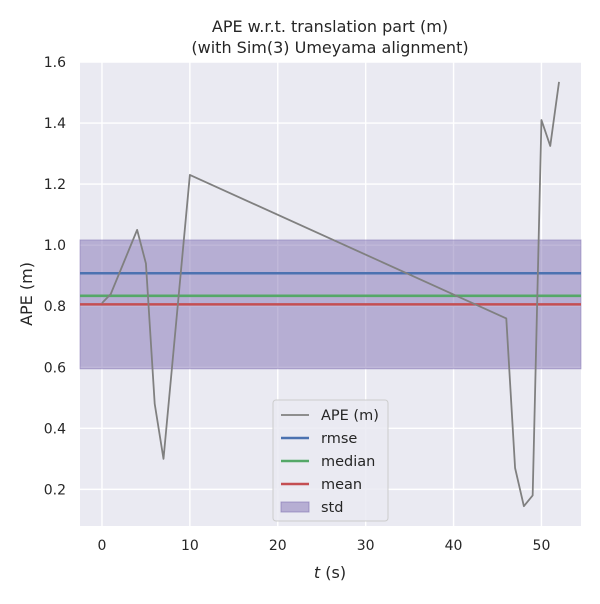  I want to click on chart-title: APE w.r.t. translation part (m), so click(330, 26).